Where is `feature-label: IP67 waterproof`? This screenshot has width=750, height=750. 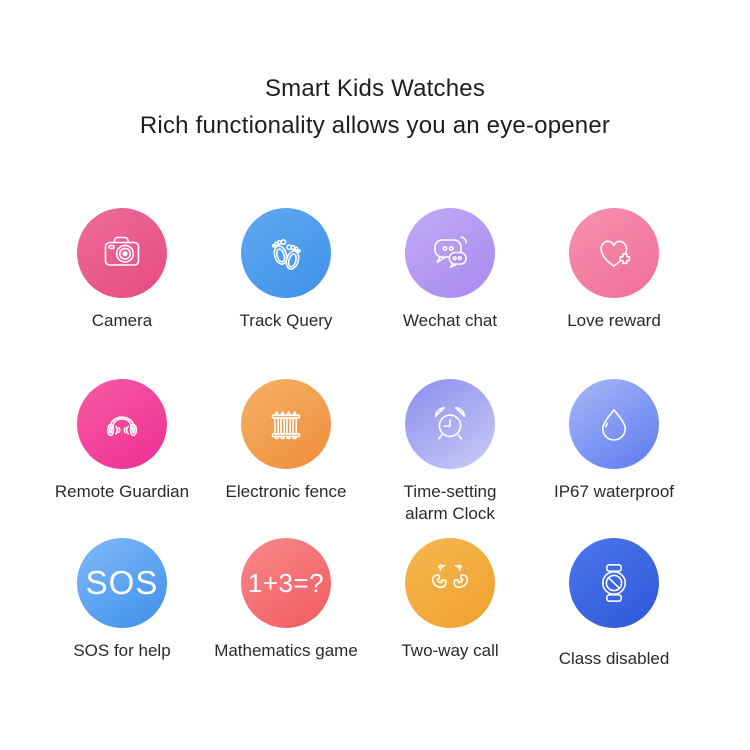
feature-label: IP67 waterproof is located at coordinates (613, 491).